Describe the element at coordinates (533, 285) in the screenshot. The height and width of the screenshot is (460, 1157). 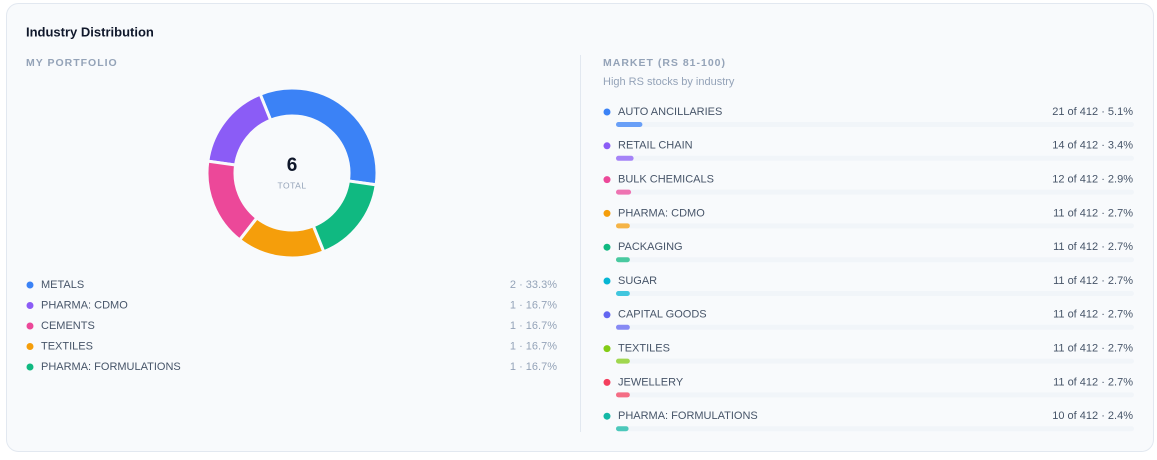
I see `legend-value: 2 · 33.3%` at that location.